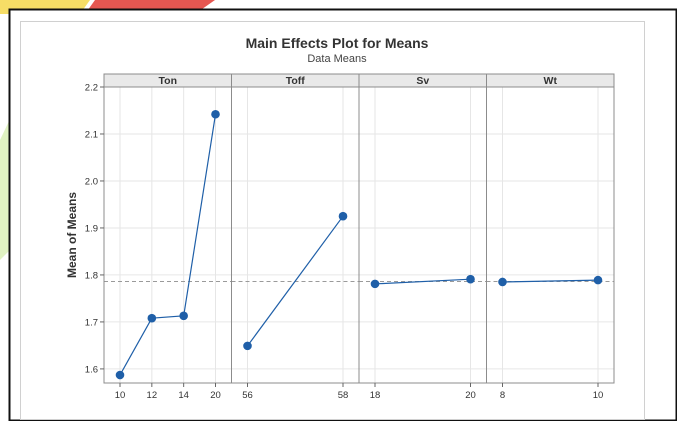 The width and height of the screenshot is (677, 426). Describe the element at coordinates (343, 395) in the screenshot. I see `x-tick-label: 58` at that location.